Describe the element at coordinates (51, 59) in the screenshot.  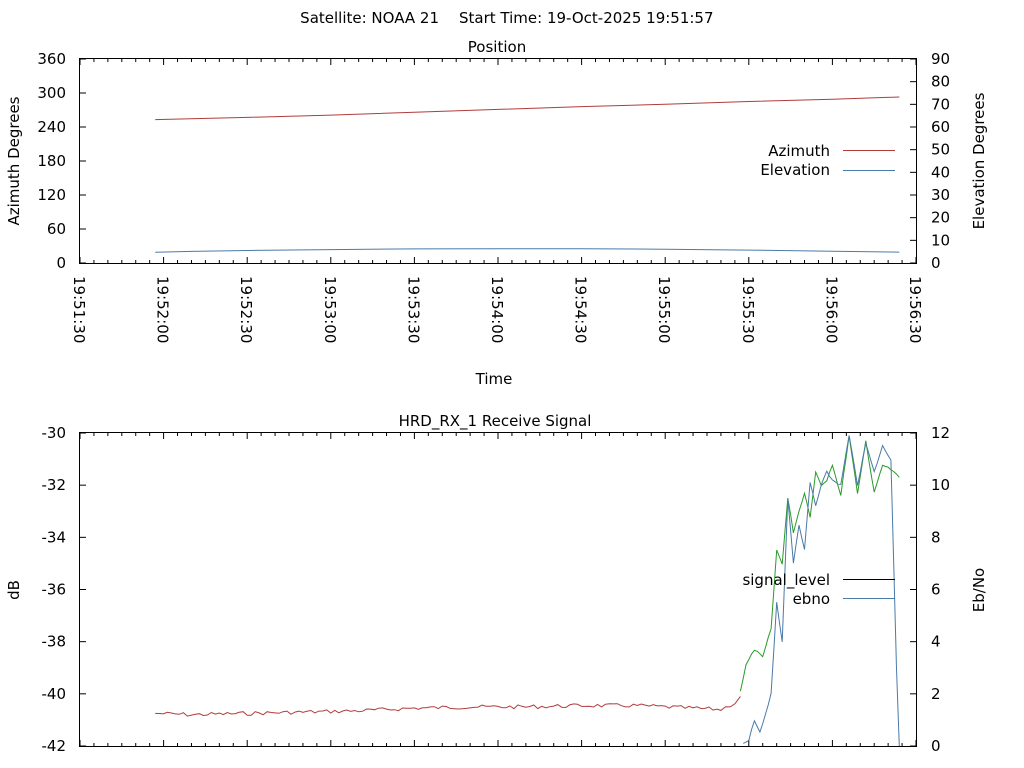
I see `azimuth-tick-label: 360` at that location.